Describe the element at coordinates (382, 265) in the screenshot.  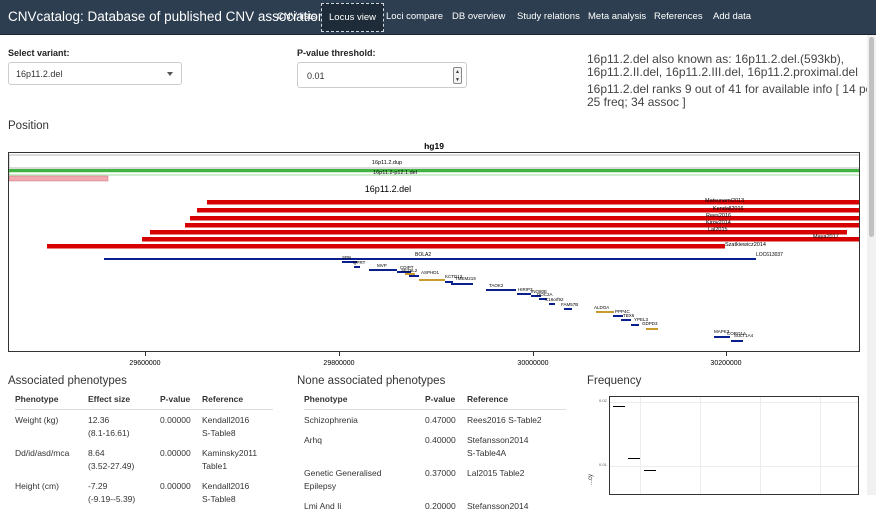
I see `gene-label: MVP` at that location.